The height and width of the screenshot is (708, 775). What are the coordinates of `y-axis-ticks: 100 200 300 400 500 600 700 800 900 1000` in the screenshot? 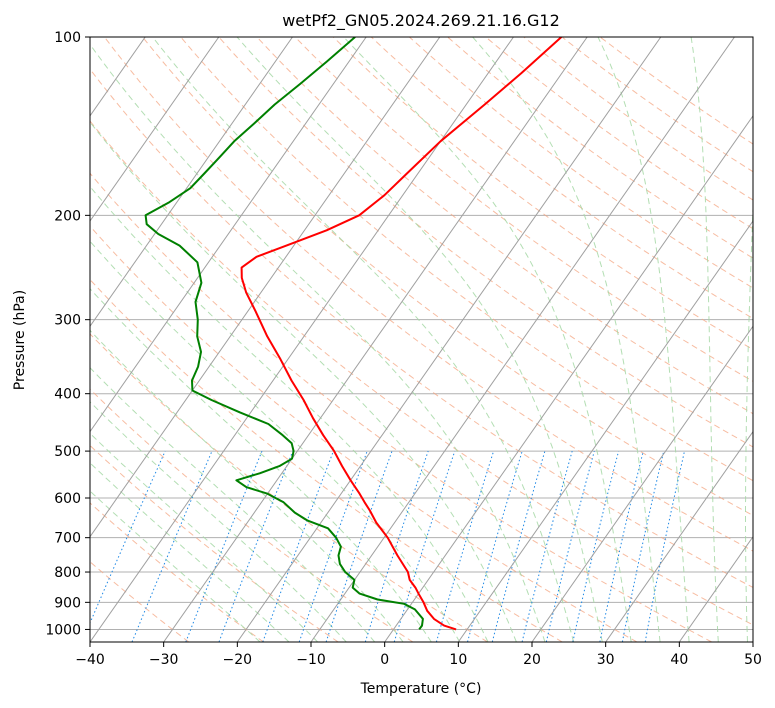 It's located at (67, 334).